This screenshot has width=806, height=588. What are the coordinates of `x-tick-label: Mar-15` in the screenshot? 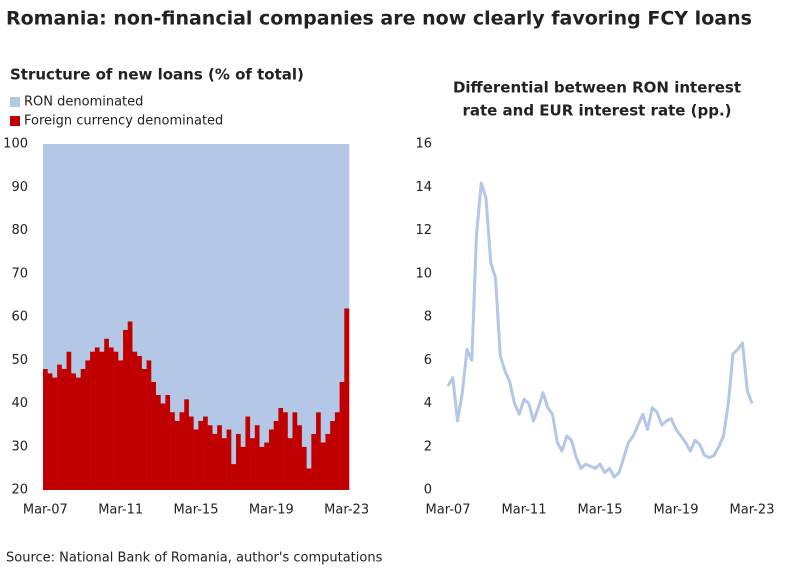 It's located at (196, 510).